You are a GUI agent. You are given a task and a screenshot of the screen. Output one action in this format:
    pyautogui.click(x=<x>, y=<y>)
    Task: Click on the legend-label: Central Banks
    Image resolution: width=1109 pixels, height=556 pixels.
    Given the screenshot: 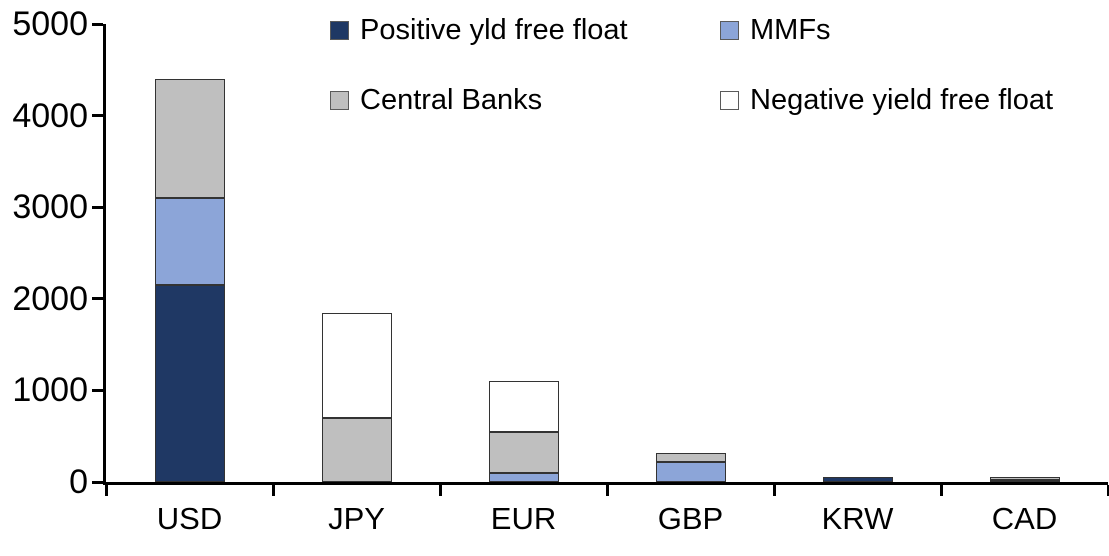 What is the action you would take?
    pyautogui.click(x=451, y=100)
    